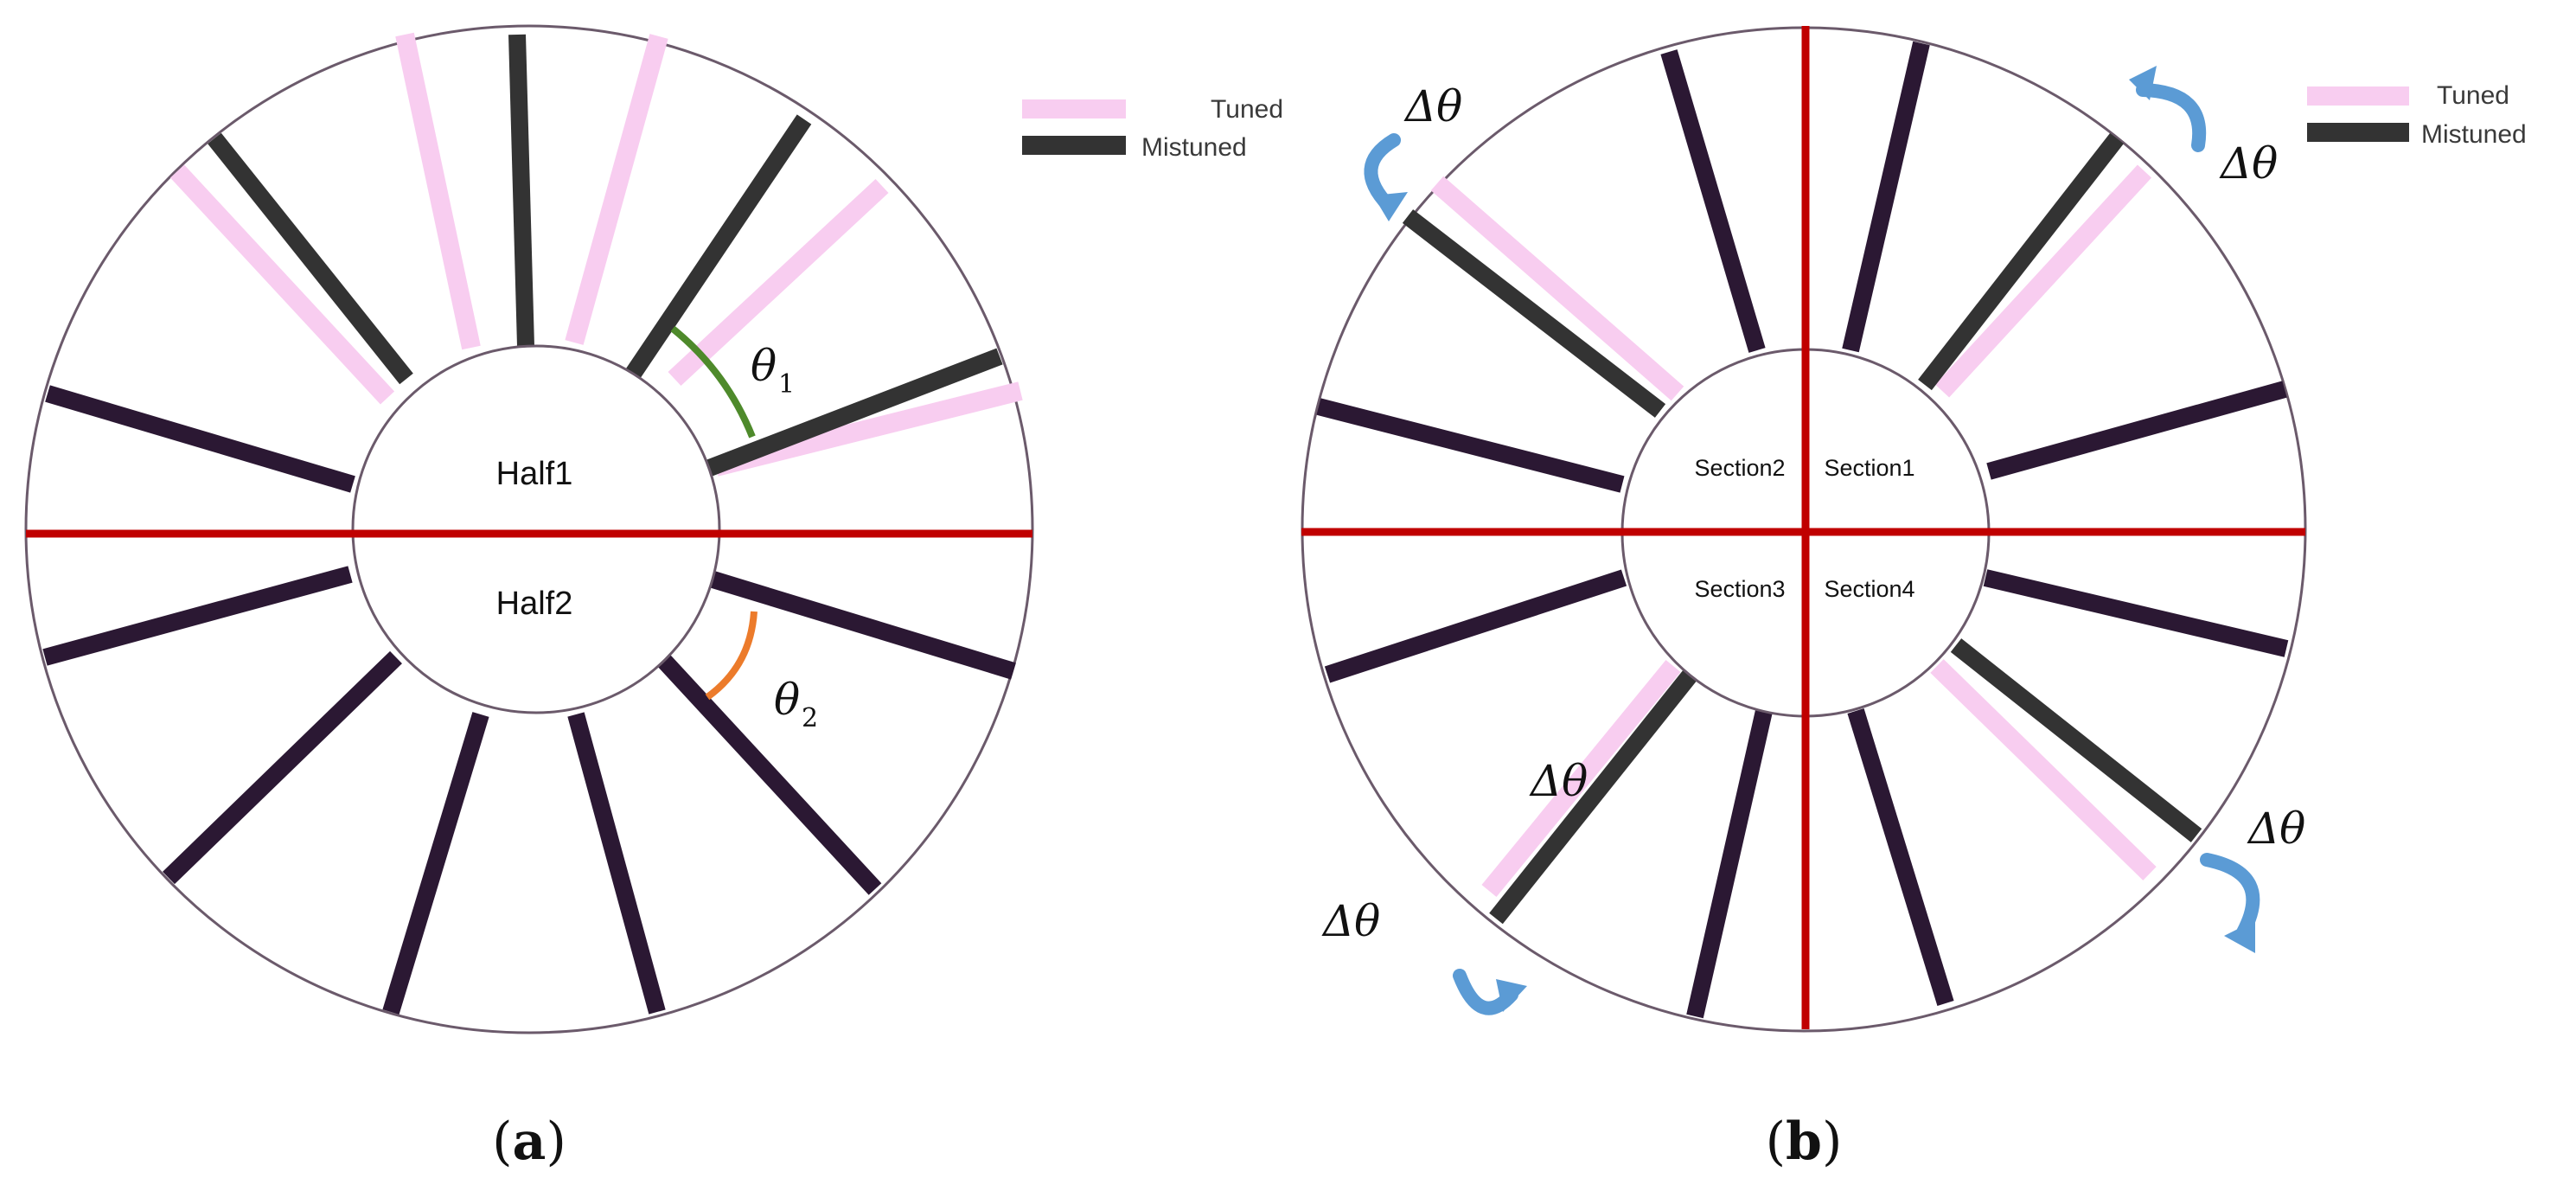 The width and height of the screenshot is (2576, 1191). What do you see at coordinates (713, 382) in the screenshot?
I see `theta1-arc` at bounding box center [713, 382].